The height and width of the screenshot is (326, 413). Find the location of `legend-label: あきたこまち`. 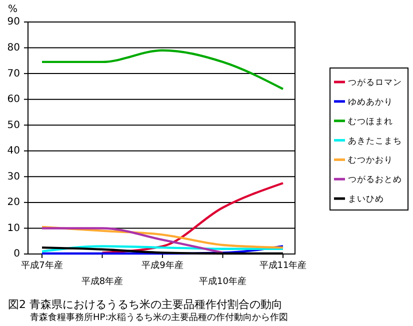

legend-label: あきたこまち is located at coordinates (375, 141).